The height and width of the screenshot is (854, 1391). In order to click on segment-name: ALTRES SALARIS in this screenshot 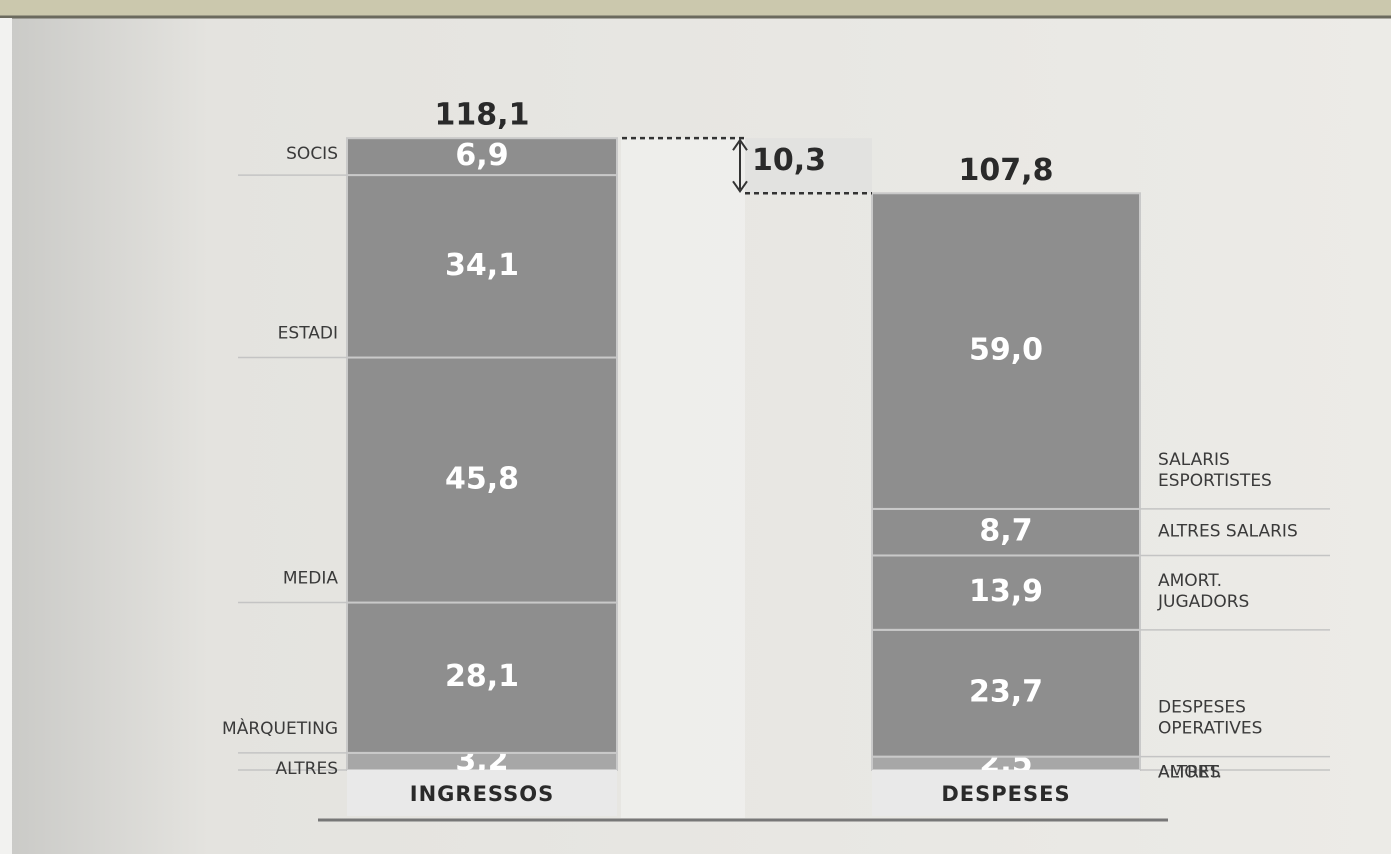, I will do `click(1228, 531)`.